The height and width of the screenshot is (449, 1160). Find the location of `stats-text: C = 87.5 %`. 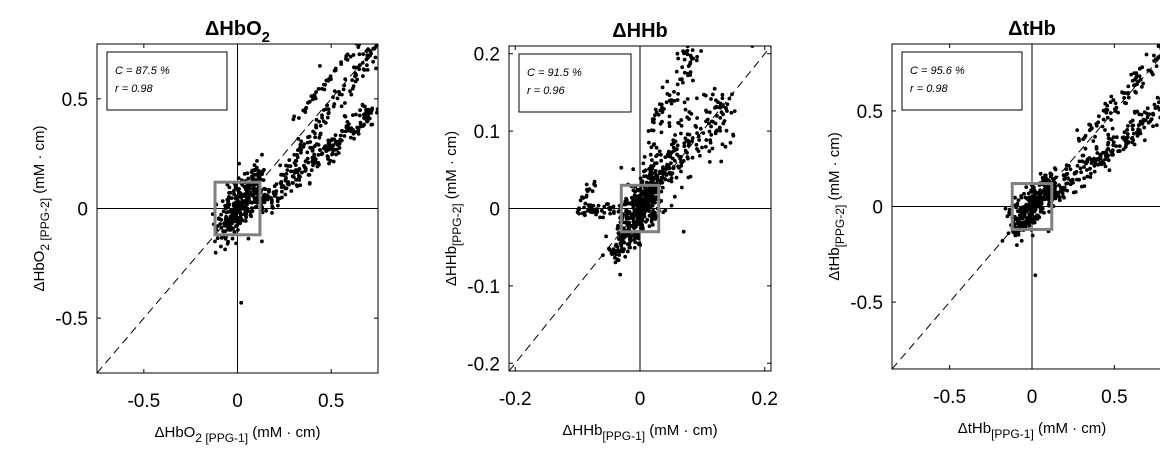

stats-text: C = 87.5 % is located at coordinates (142, 71).